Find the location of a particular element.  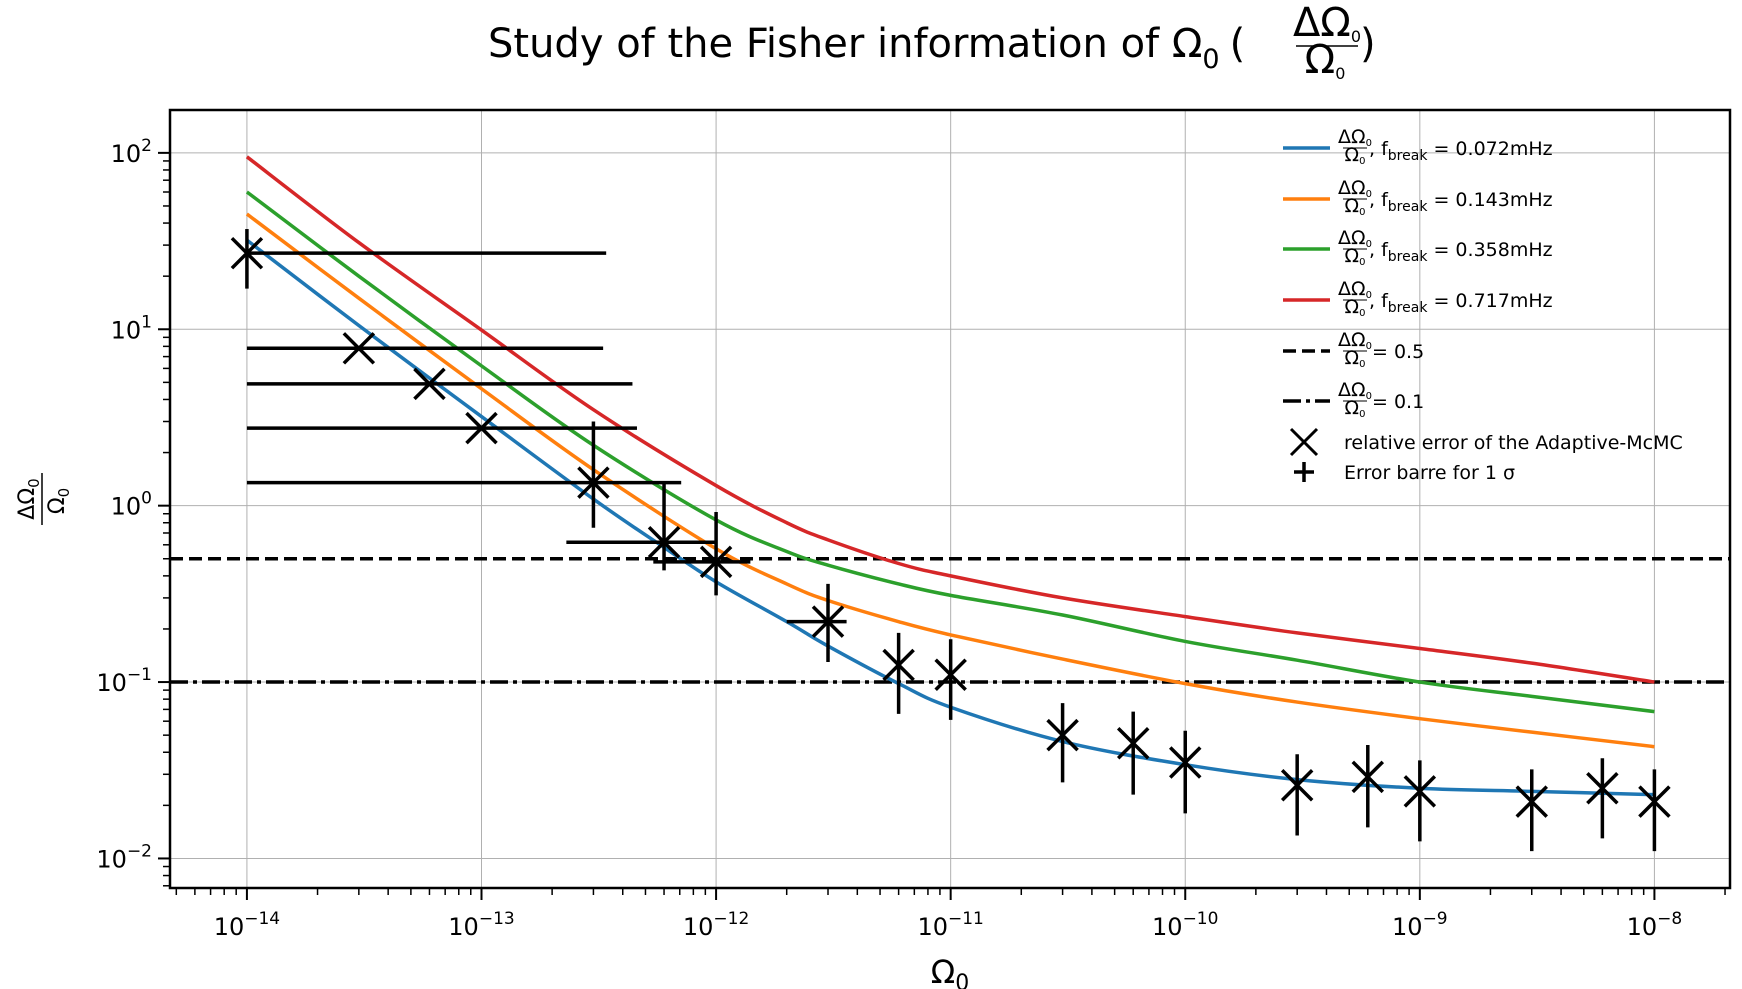

legend-label-errorbar: Error barre for 1 σ is located at coordinates (1429, 473).